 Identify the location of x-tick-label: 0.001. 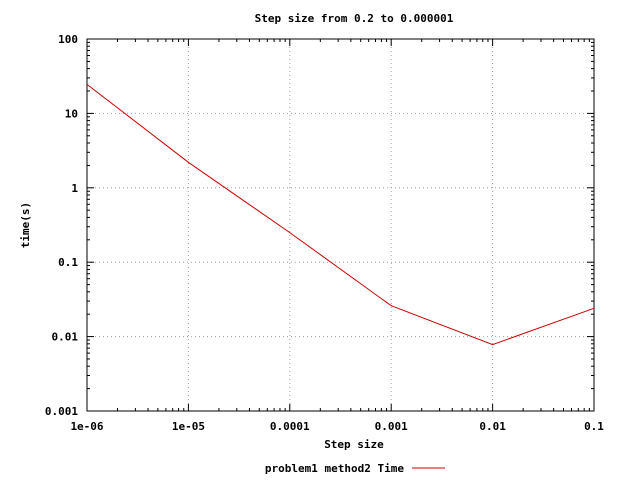
(391, 426).